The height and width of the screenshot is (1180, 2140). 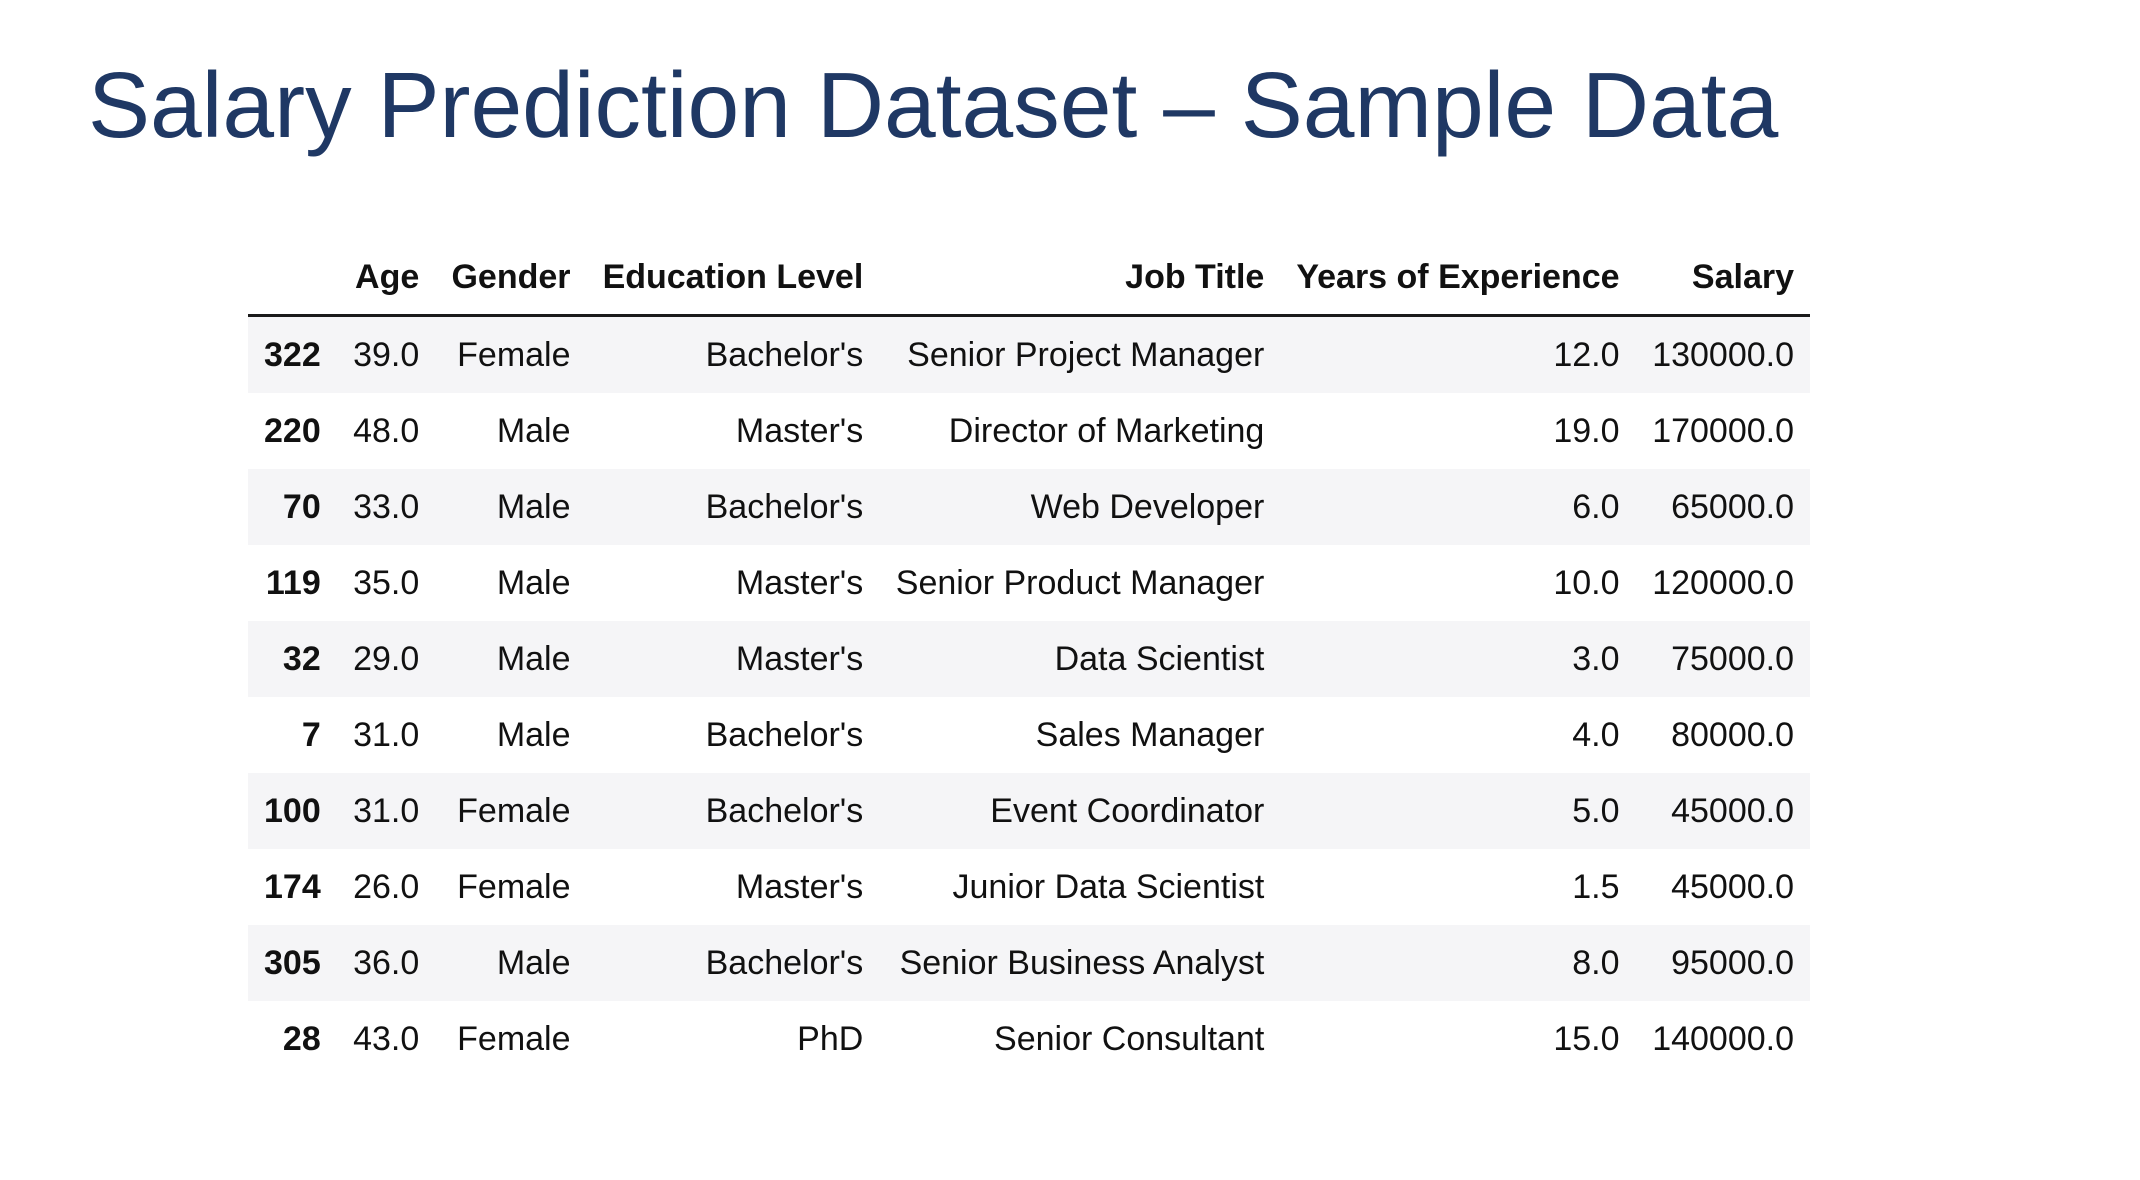 What do you see at coordinates (386, 658) in the screenshot?
I see `cell-age: 29.0` at bounding box center [386, 658].